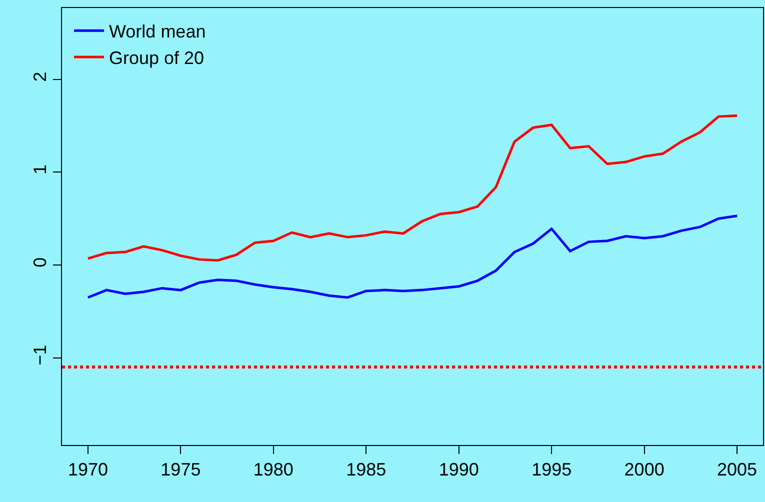  I want to click on x-tick-label: 1975, so click(180, 470).